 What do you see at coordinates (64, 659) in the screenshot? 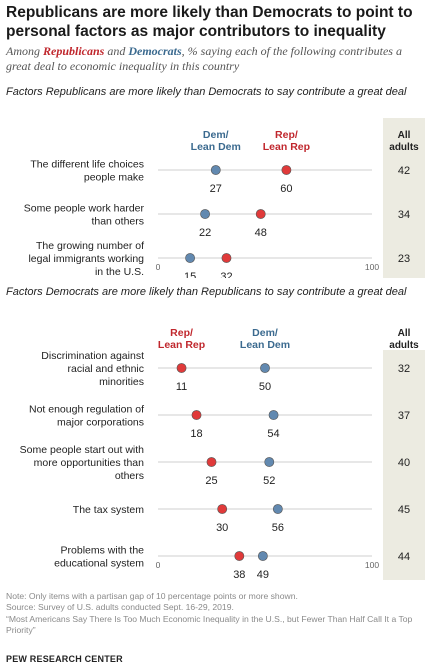
I see `pew-brand: PEW RESEARCH CENTER` at bounding box center [64, 659].